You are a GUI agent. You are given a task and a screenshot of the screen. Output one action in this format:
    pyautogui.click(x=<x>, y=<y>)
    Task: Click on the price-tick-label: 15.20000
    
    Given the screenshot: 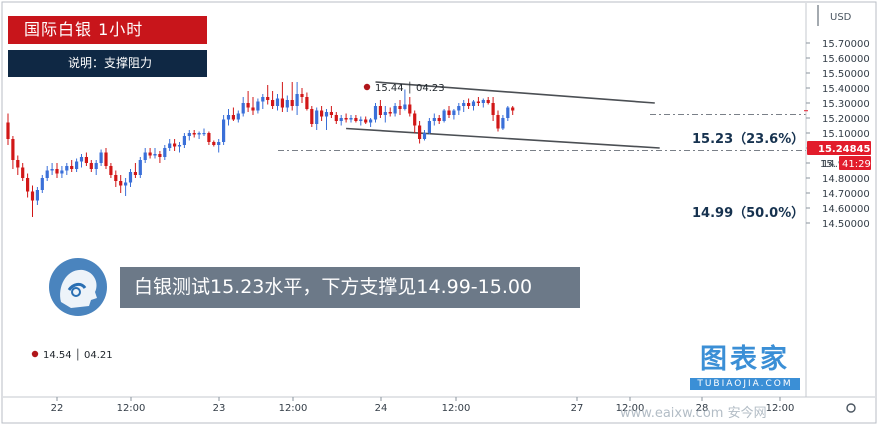 What is the action you would take?
    pyautogui.click(x=846, y=119)
    